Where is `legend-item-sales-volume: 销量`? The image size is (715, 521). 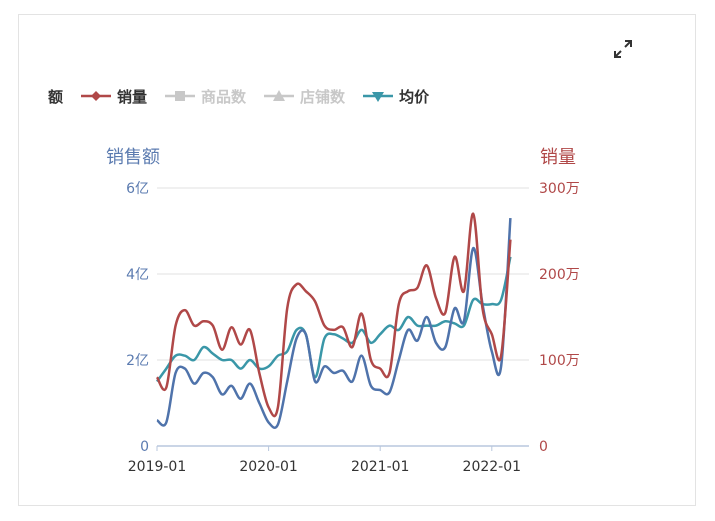 legend-item-sales-volume: 销量 is located at coordinates (114, 96).